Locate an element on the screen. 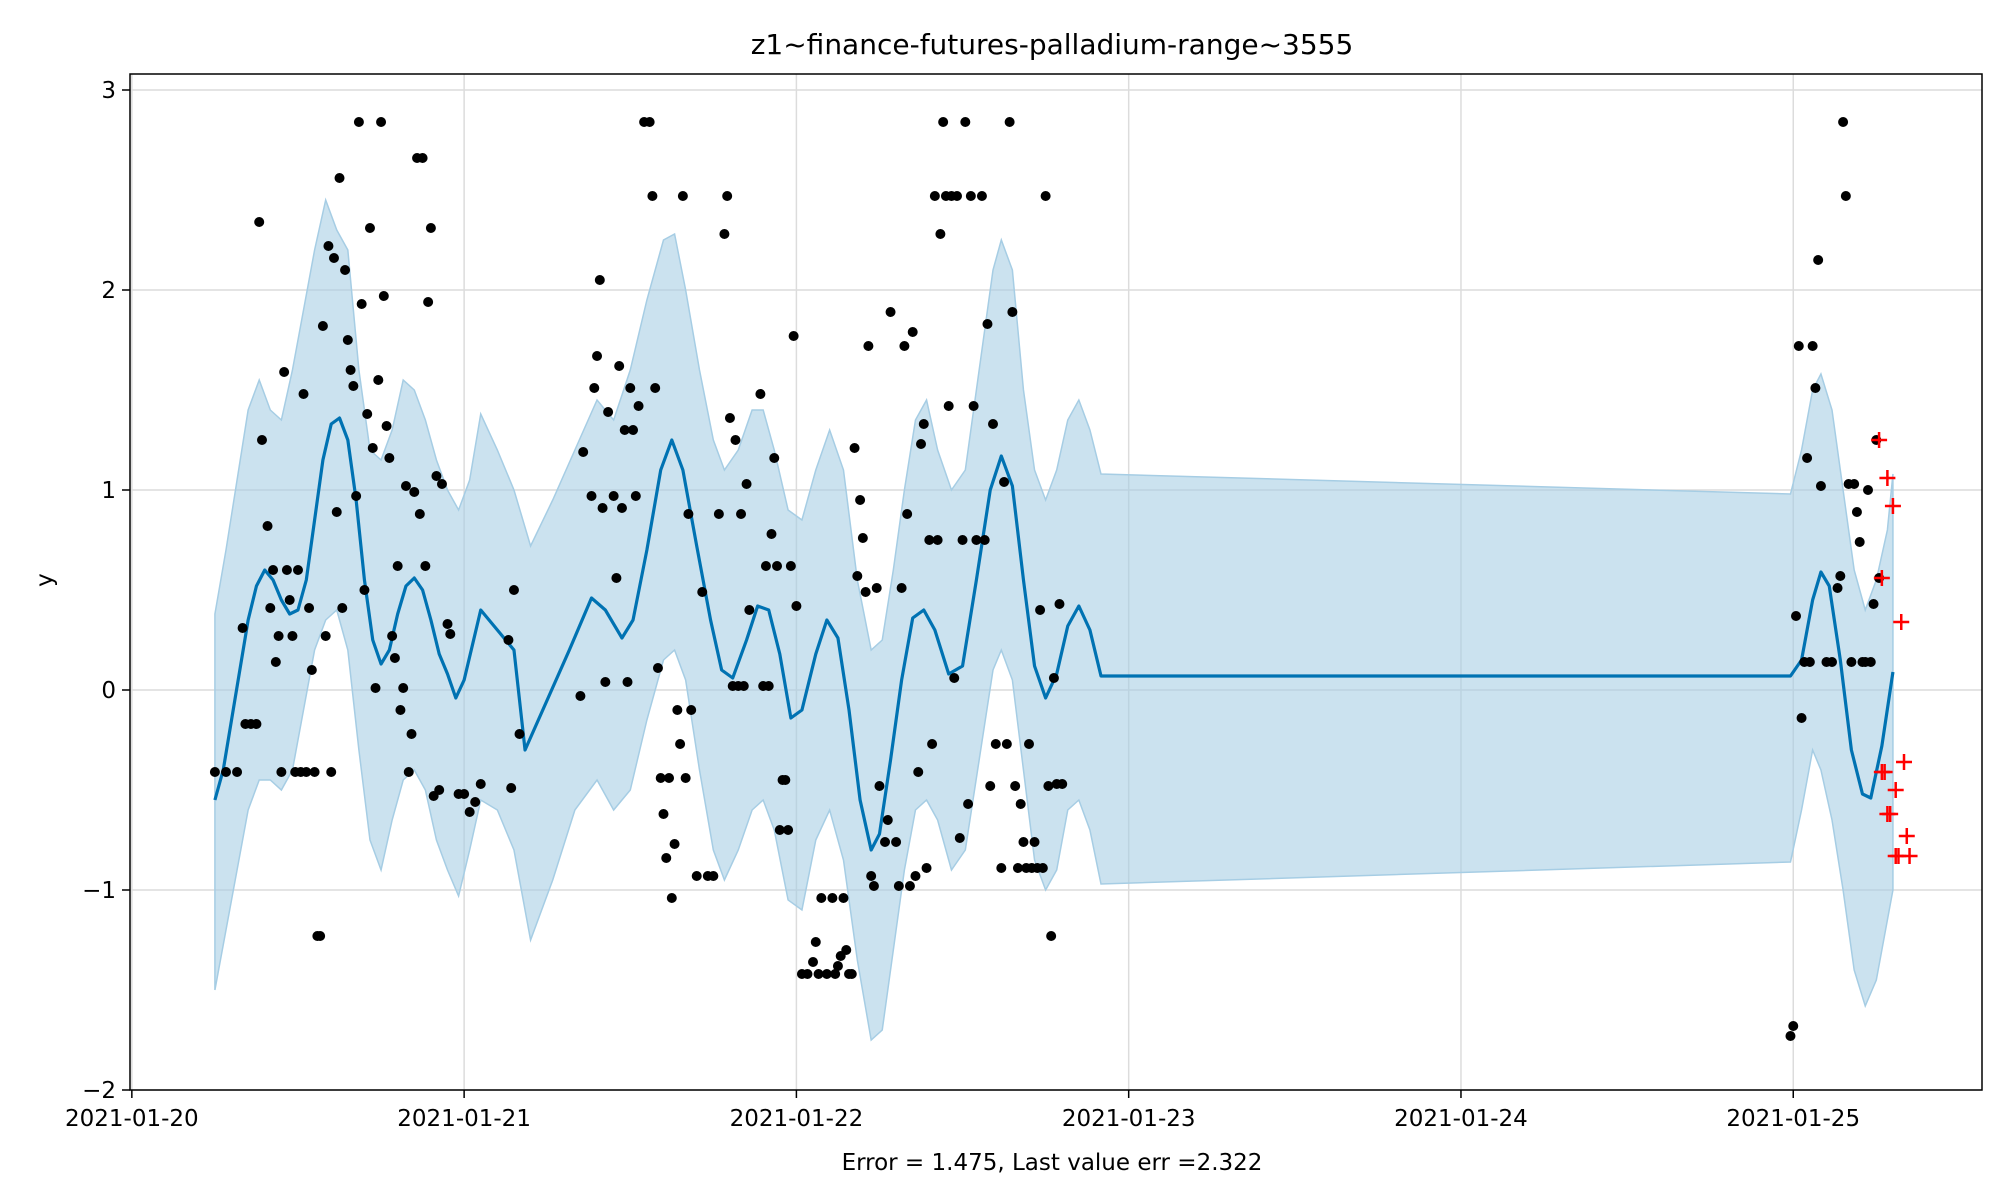  y-tick-label: 2 is located at coordinates (108, 291).